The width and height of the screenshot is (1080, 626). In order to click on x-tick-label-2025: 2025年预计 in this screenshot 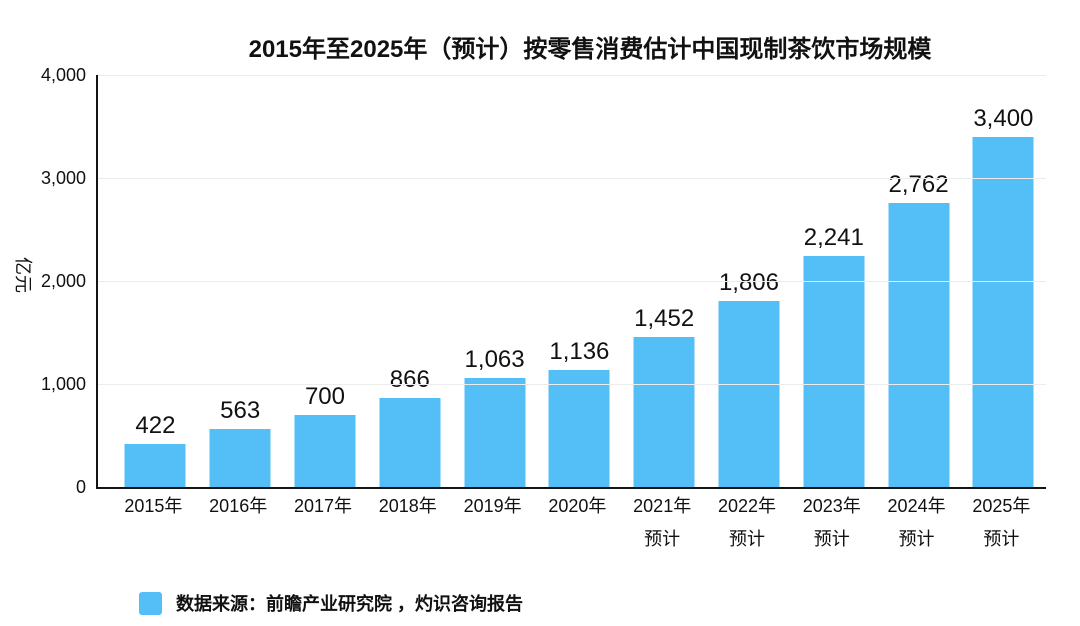, I will do `click(1001, 522)`.